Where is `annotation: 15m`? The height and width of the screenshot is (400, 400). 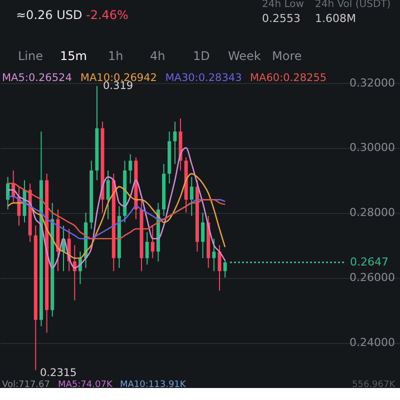 annotation: 15m is located at coordinates (73, 56).